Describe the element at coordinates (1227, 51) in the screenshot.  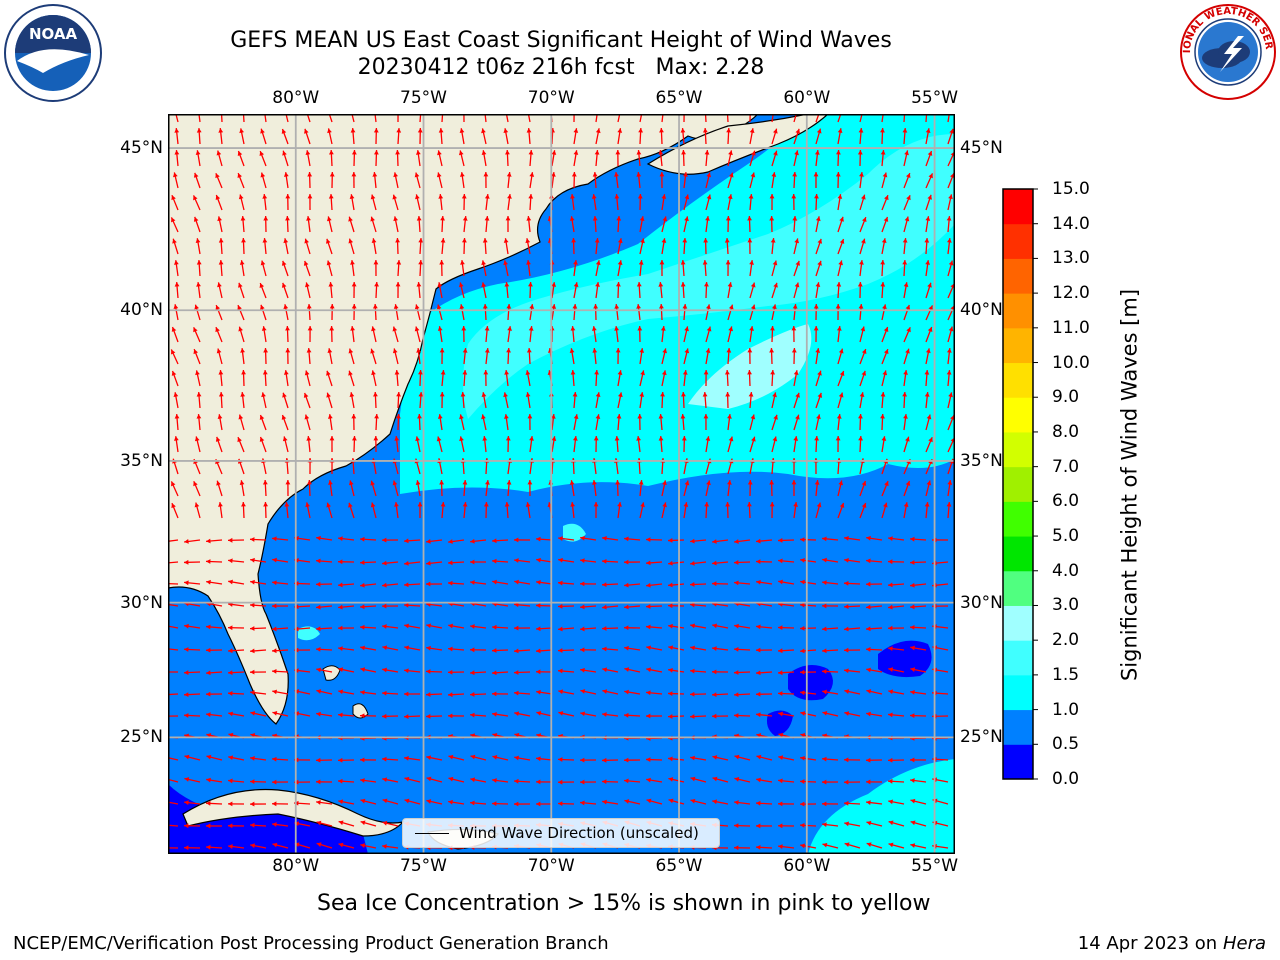
I see `nws-logo-icon: NATIONAL WEATHER SERVICE` at that location.